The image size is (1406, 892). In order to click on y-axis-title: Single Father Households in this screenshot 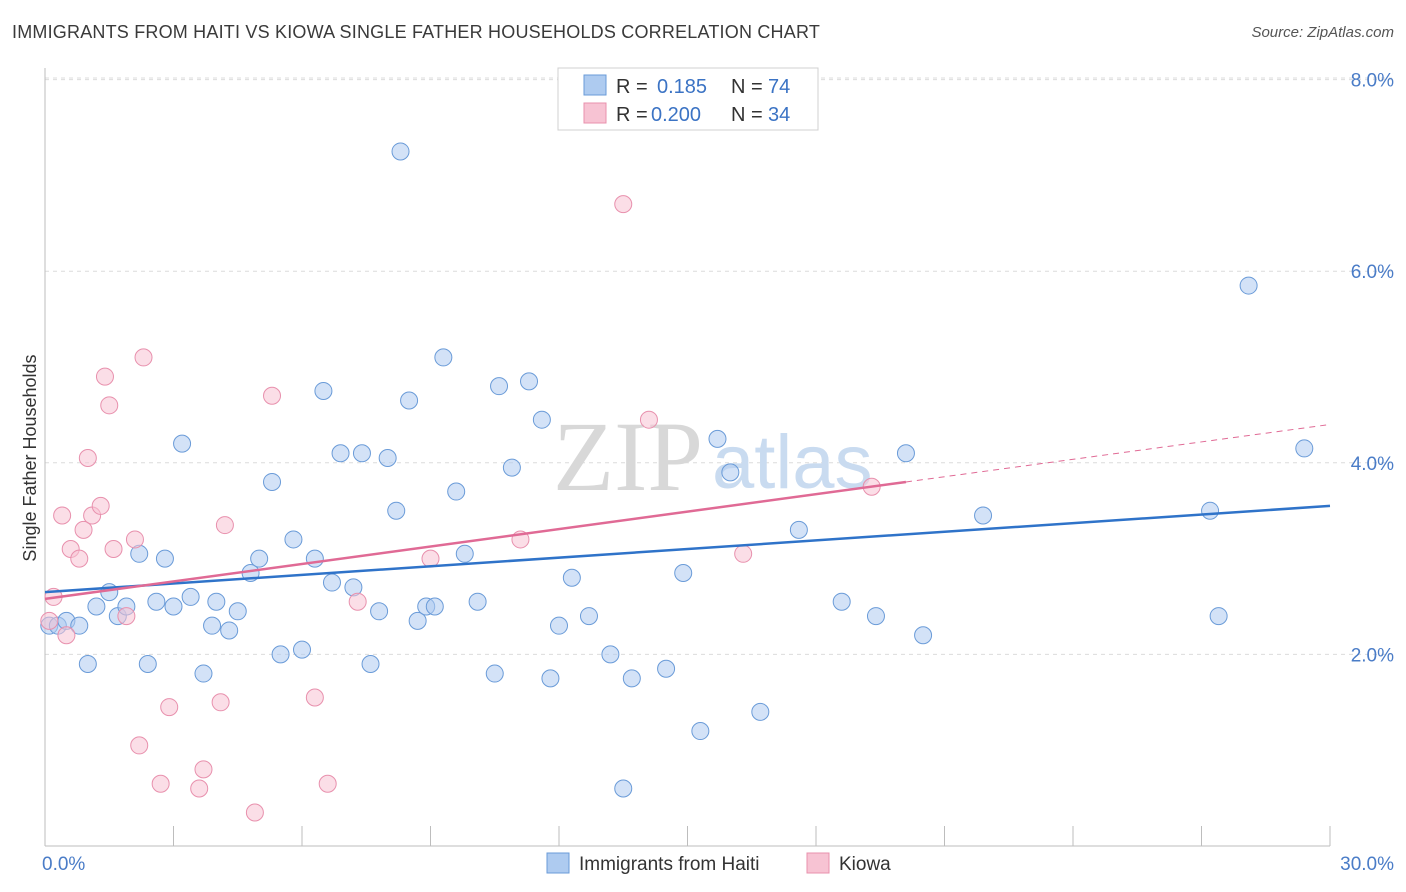, I will do `click(30, 457)`.